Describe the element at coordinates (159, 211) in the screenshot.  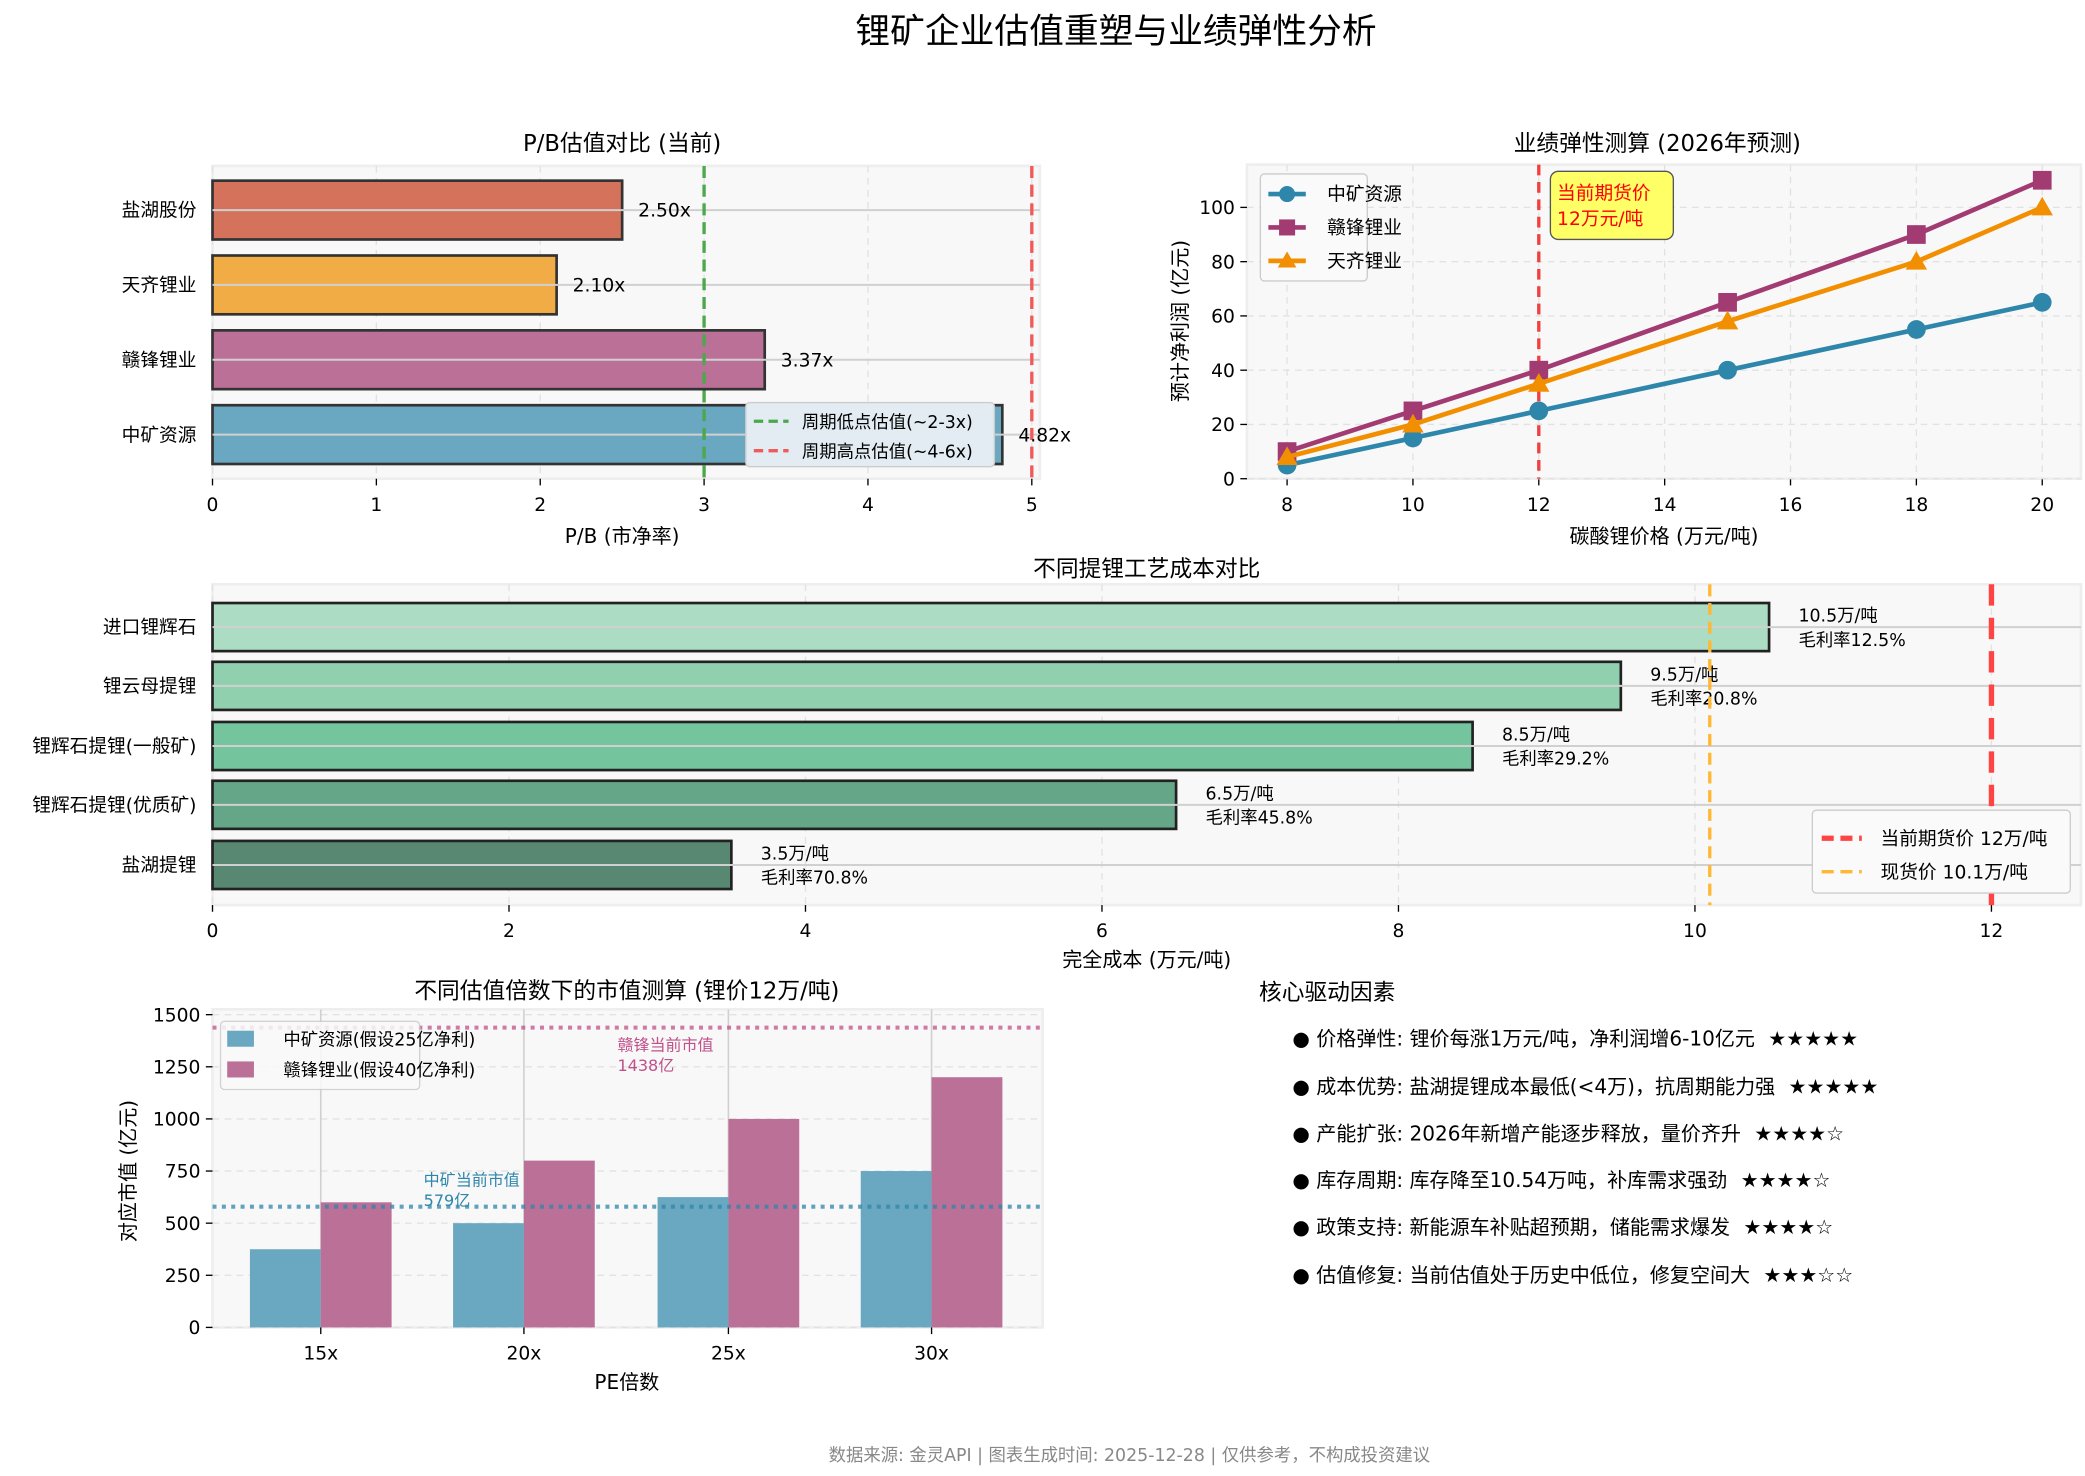
I see `y-tick-label: 盐湖股份` at that location.